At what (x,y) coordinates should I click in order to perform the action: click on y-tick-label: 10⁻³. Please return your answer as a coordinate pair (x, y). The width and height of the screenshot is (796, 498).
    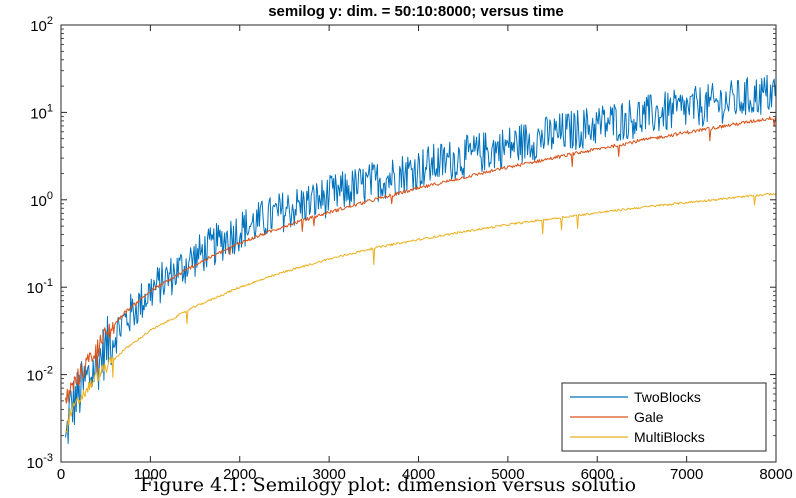
    Looking at the image, I should click on (40, 462).